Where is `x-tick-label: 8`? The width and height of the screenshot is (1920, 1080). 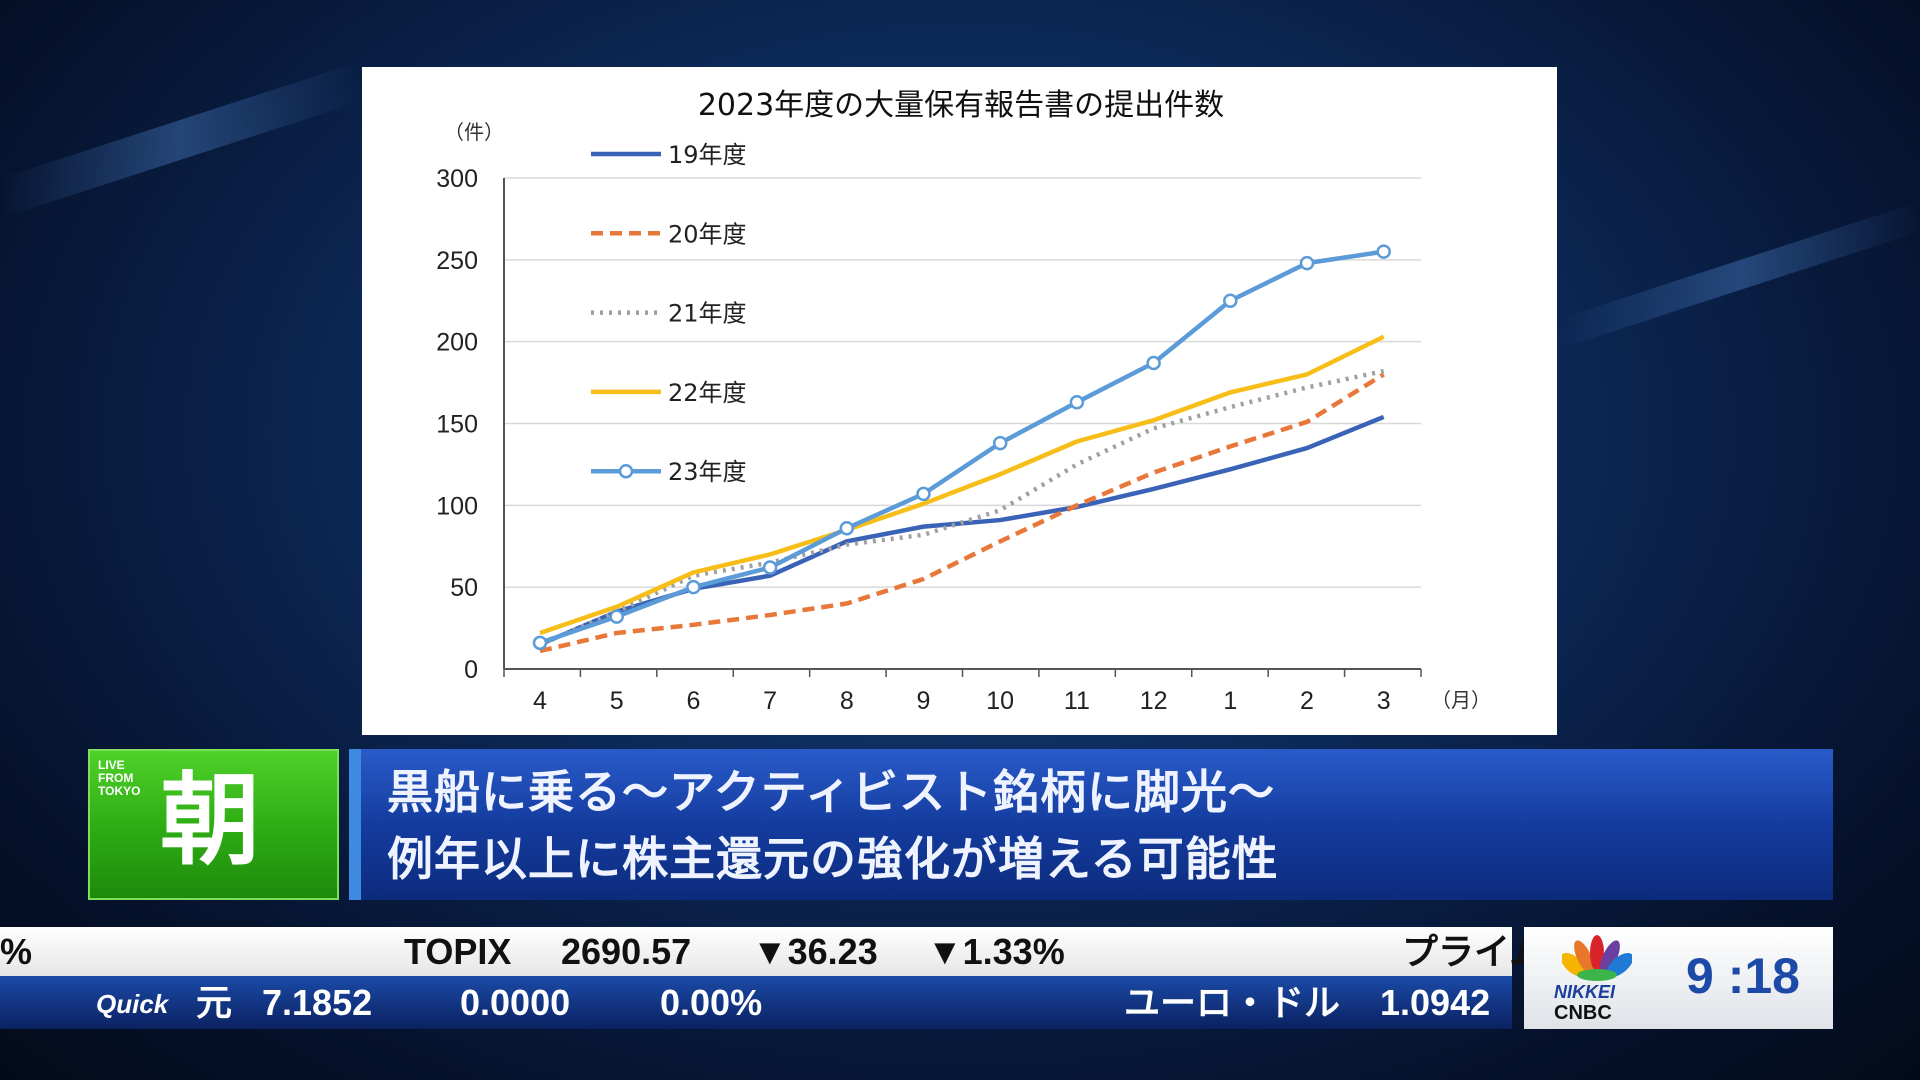
x-tick-label: 8 is located at coordinates (847, 701).